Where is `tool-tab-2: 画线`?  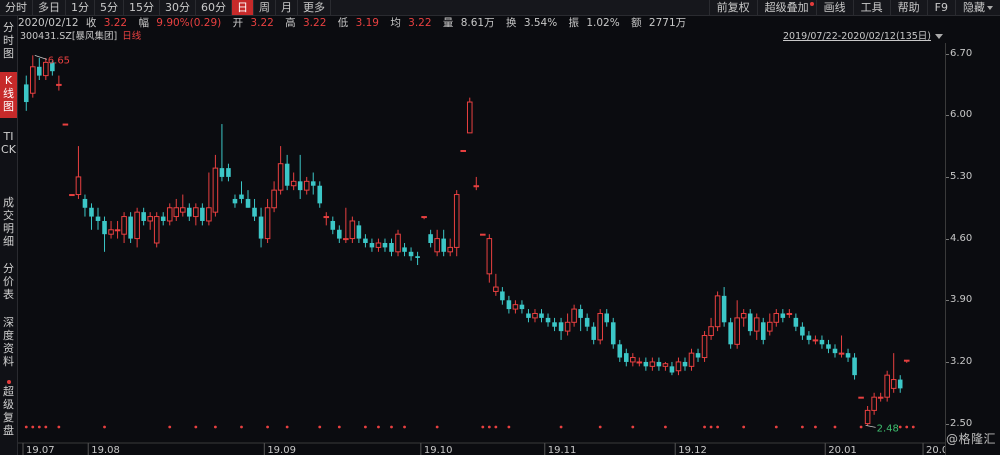 tool-tab-2: 画线 is located at coordinates (834, 7).